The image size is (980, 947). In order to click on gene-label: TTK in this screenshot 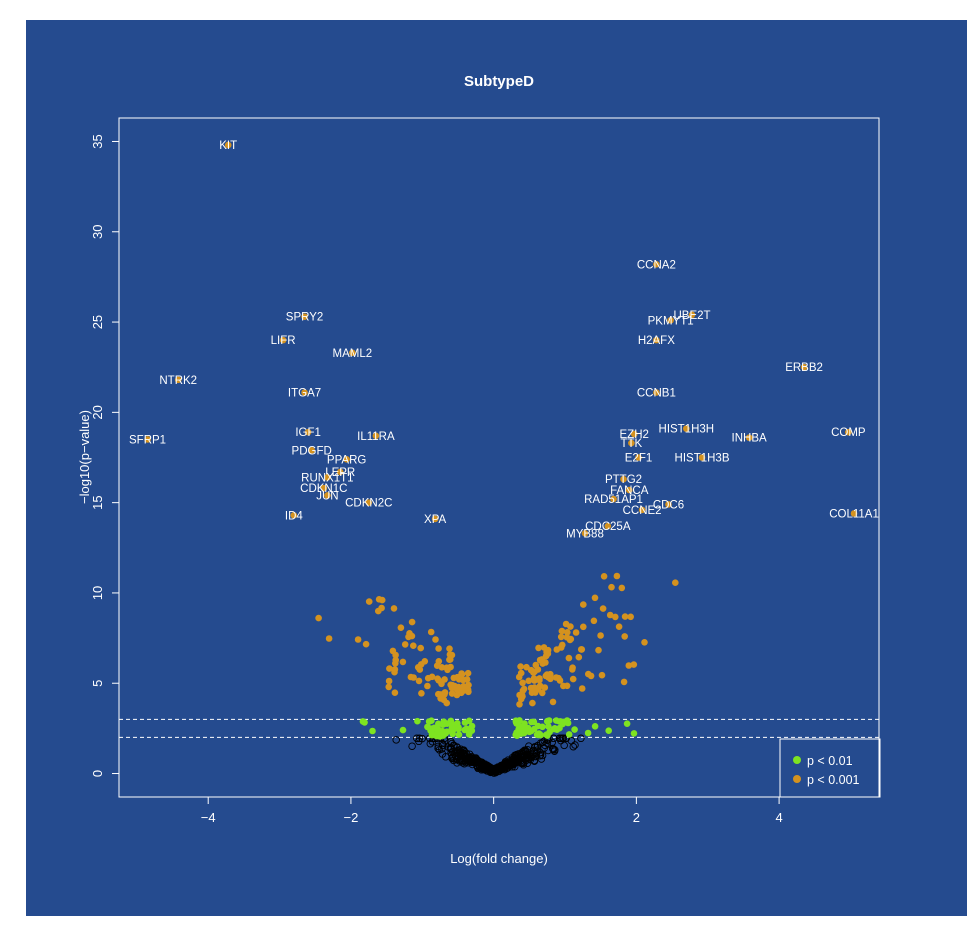, I will do `click(632, 444)`.